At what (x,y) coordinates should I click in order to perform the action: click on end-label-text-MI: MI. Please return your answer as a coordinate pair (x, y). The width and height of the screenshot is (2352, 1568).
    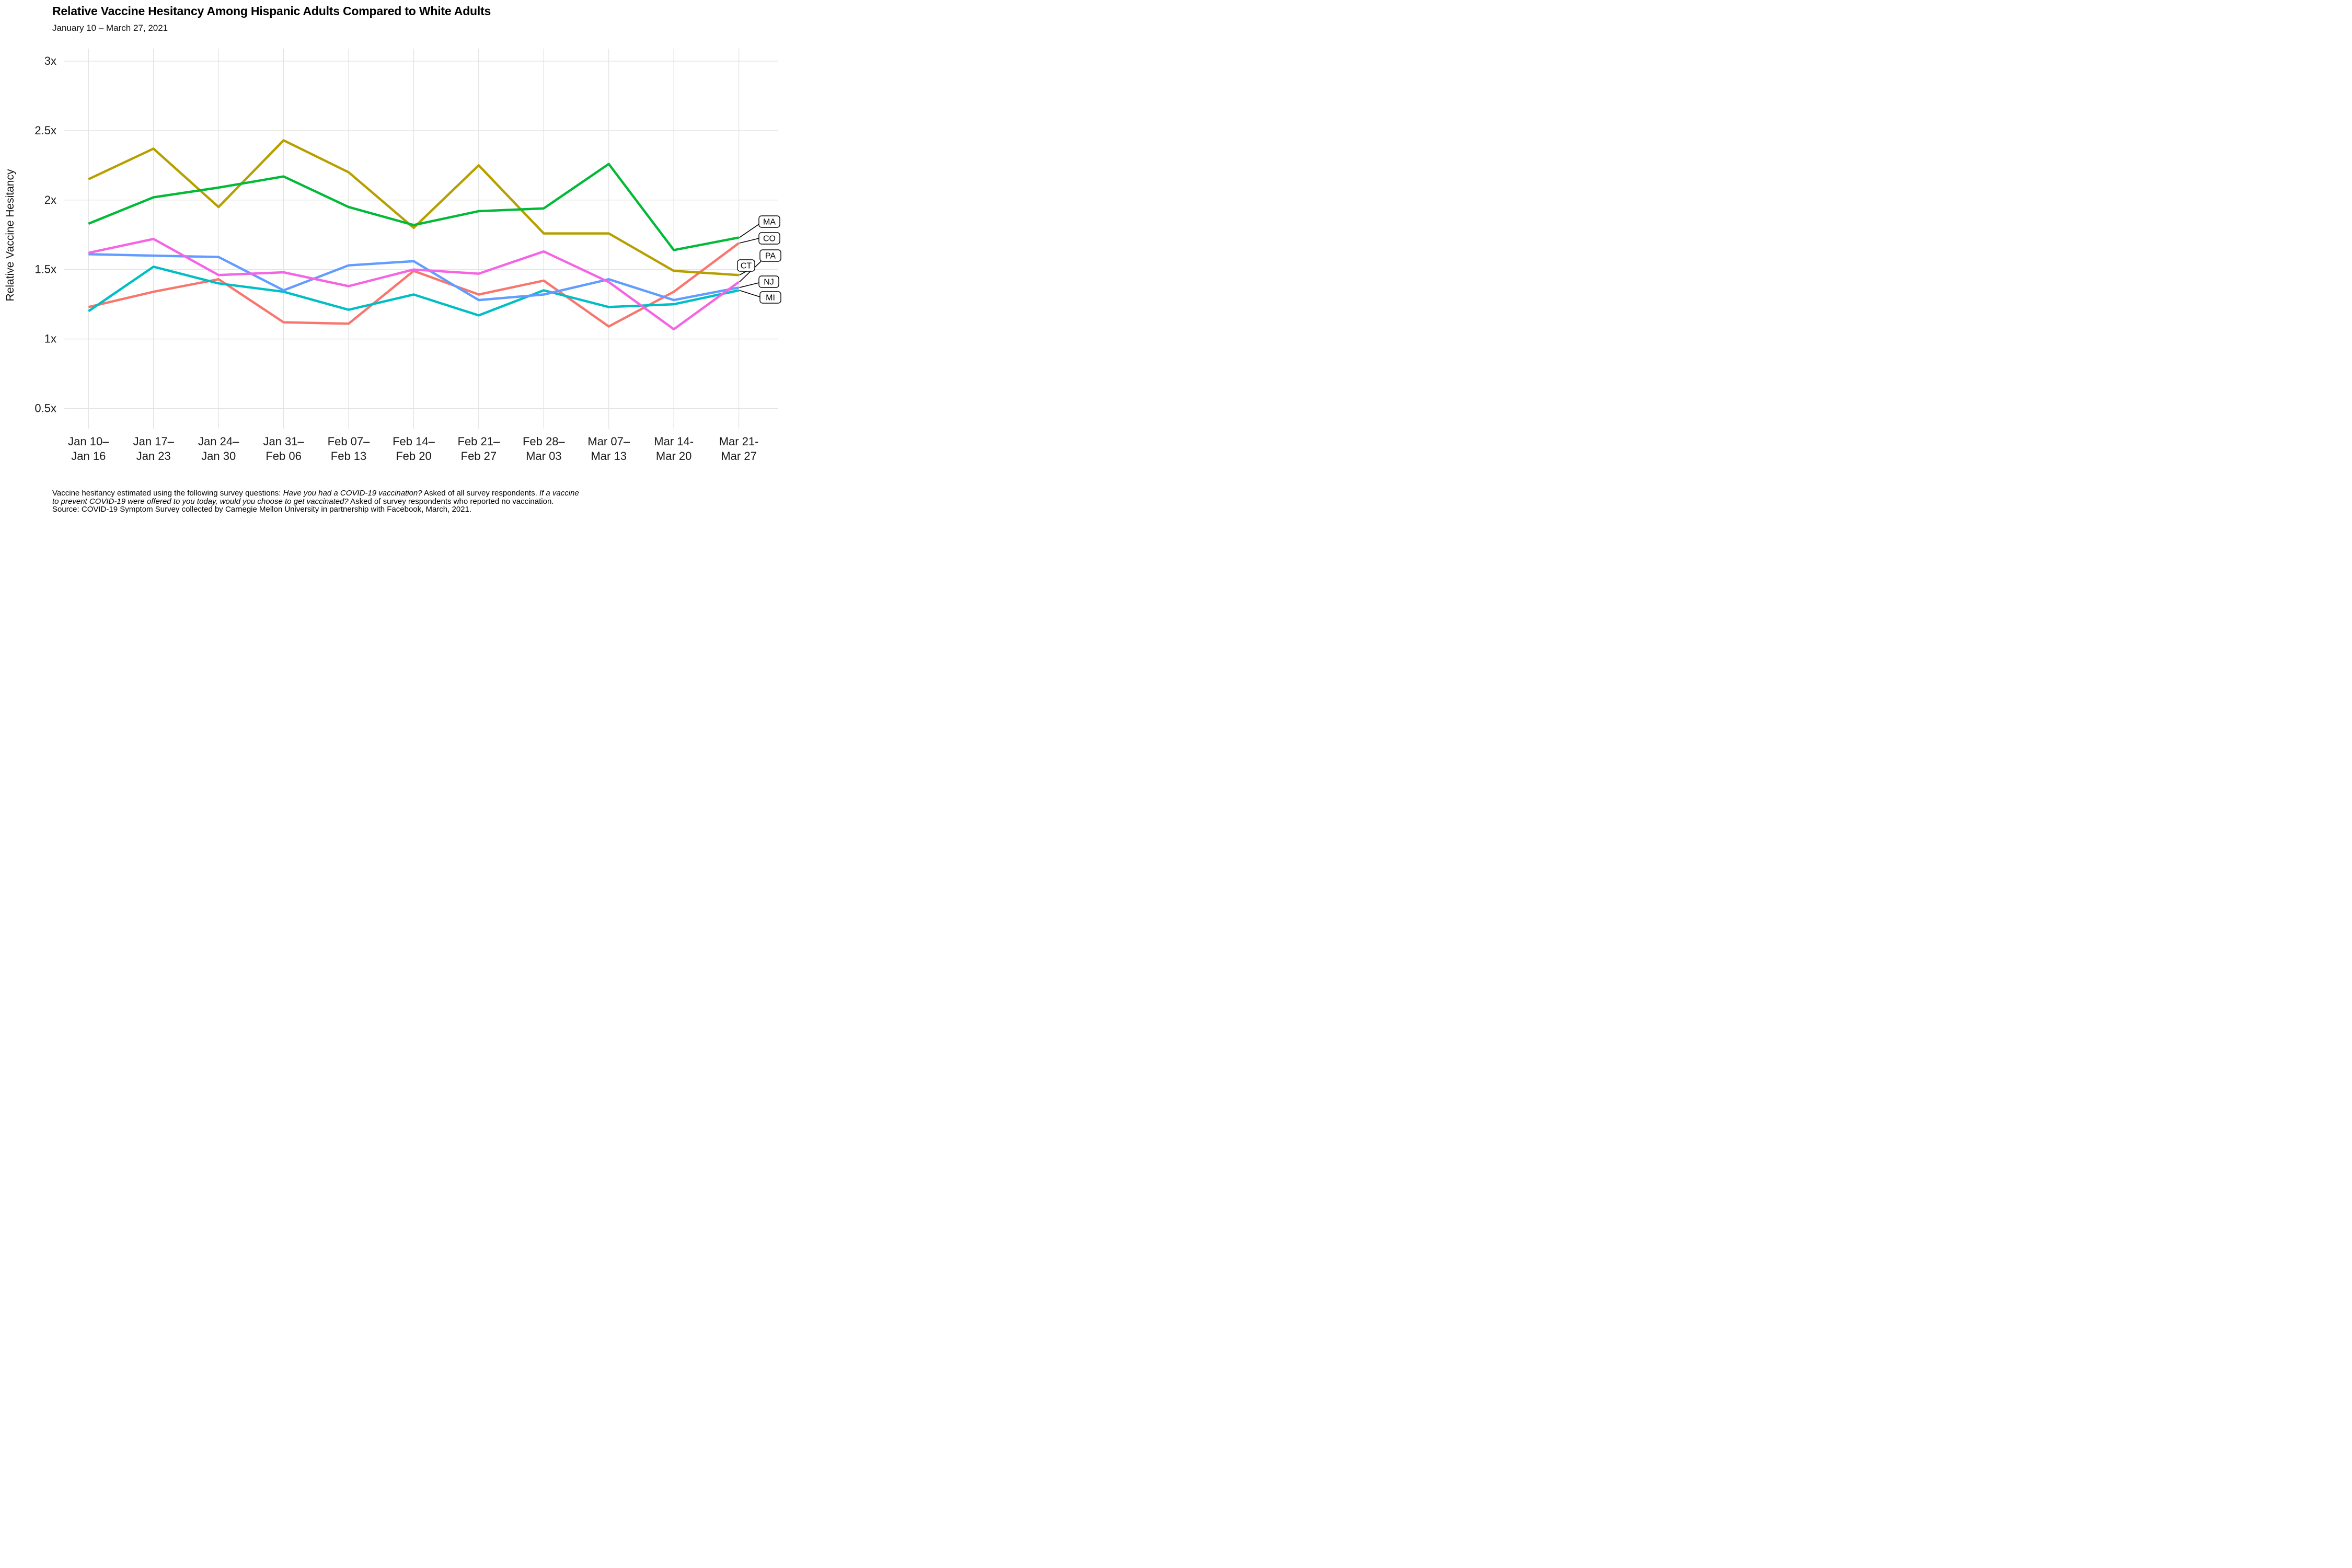
    Looking at the image, I should click on (770, 298).